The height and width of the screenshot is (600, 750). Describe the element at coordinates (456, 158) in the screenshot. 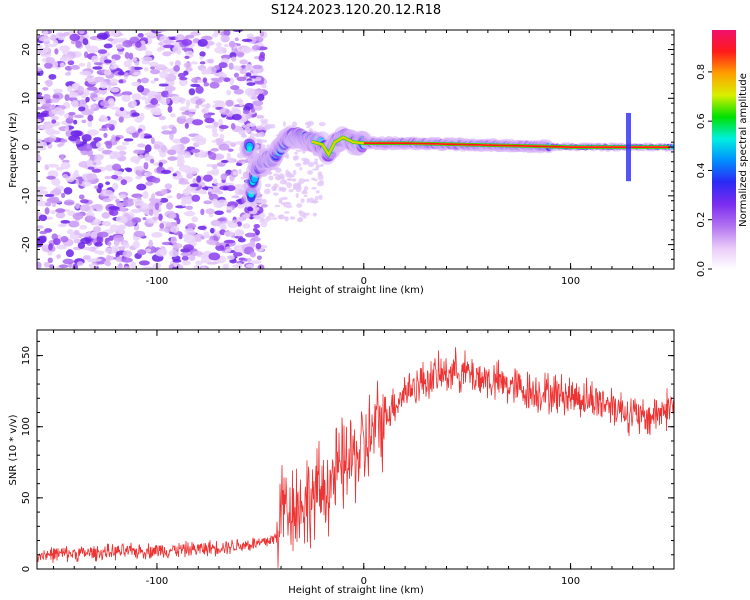

I see `signal-trace` at that location.